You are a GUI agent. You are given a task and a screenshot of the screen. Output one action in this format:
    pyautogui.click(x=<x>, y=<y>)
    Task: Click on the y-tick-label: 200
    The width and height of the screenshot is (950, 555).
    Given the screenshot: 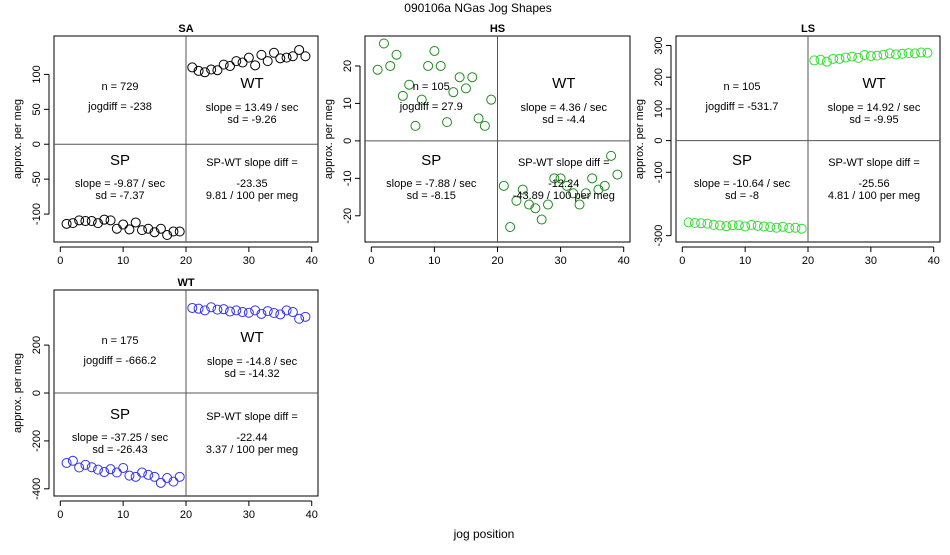 What is the action you would take?
    pyautogui.click(x=37, y=345)
    